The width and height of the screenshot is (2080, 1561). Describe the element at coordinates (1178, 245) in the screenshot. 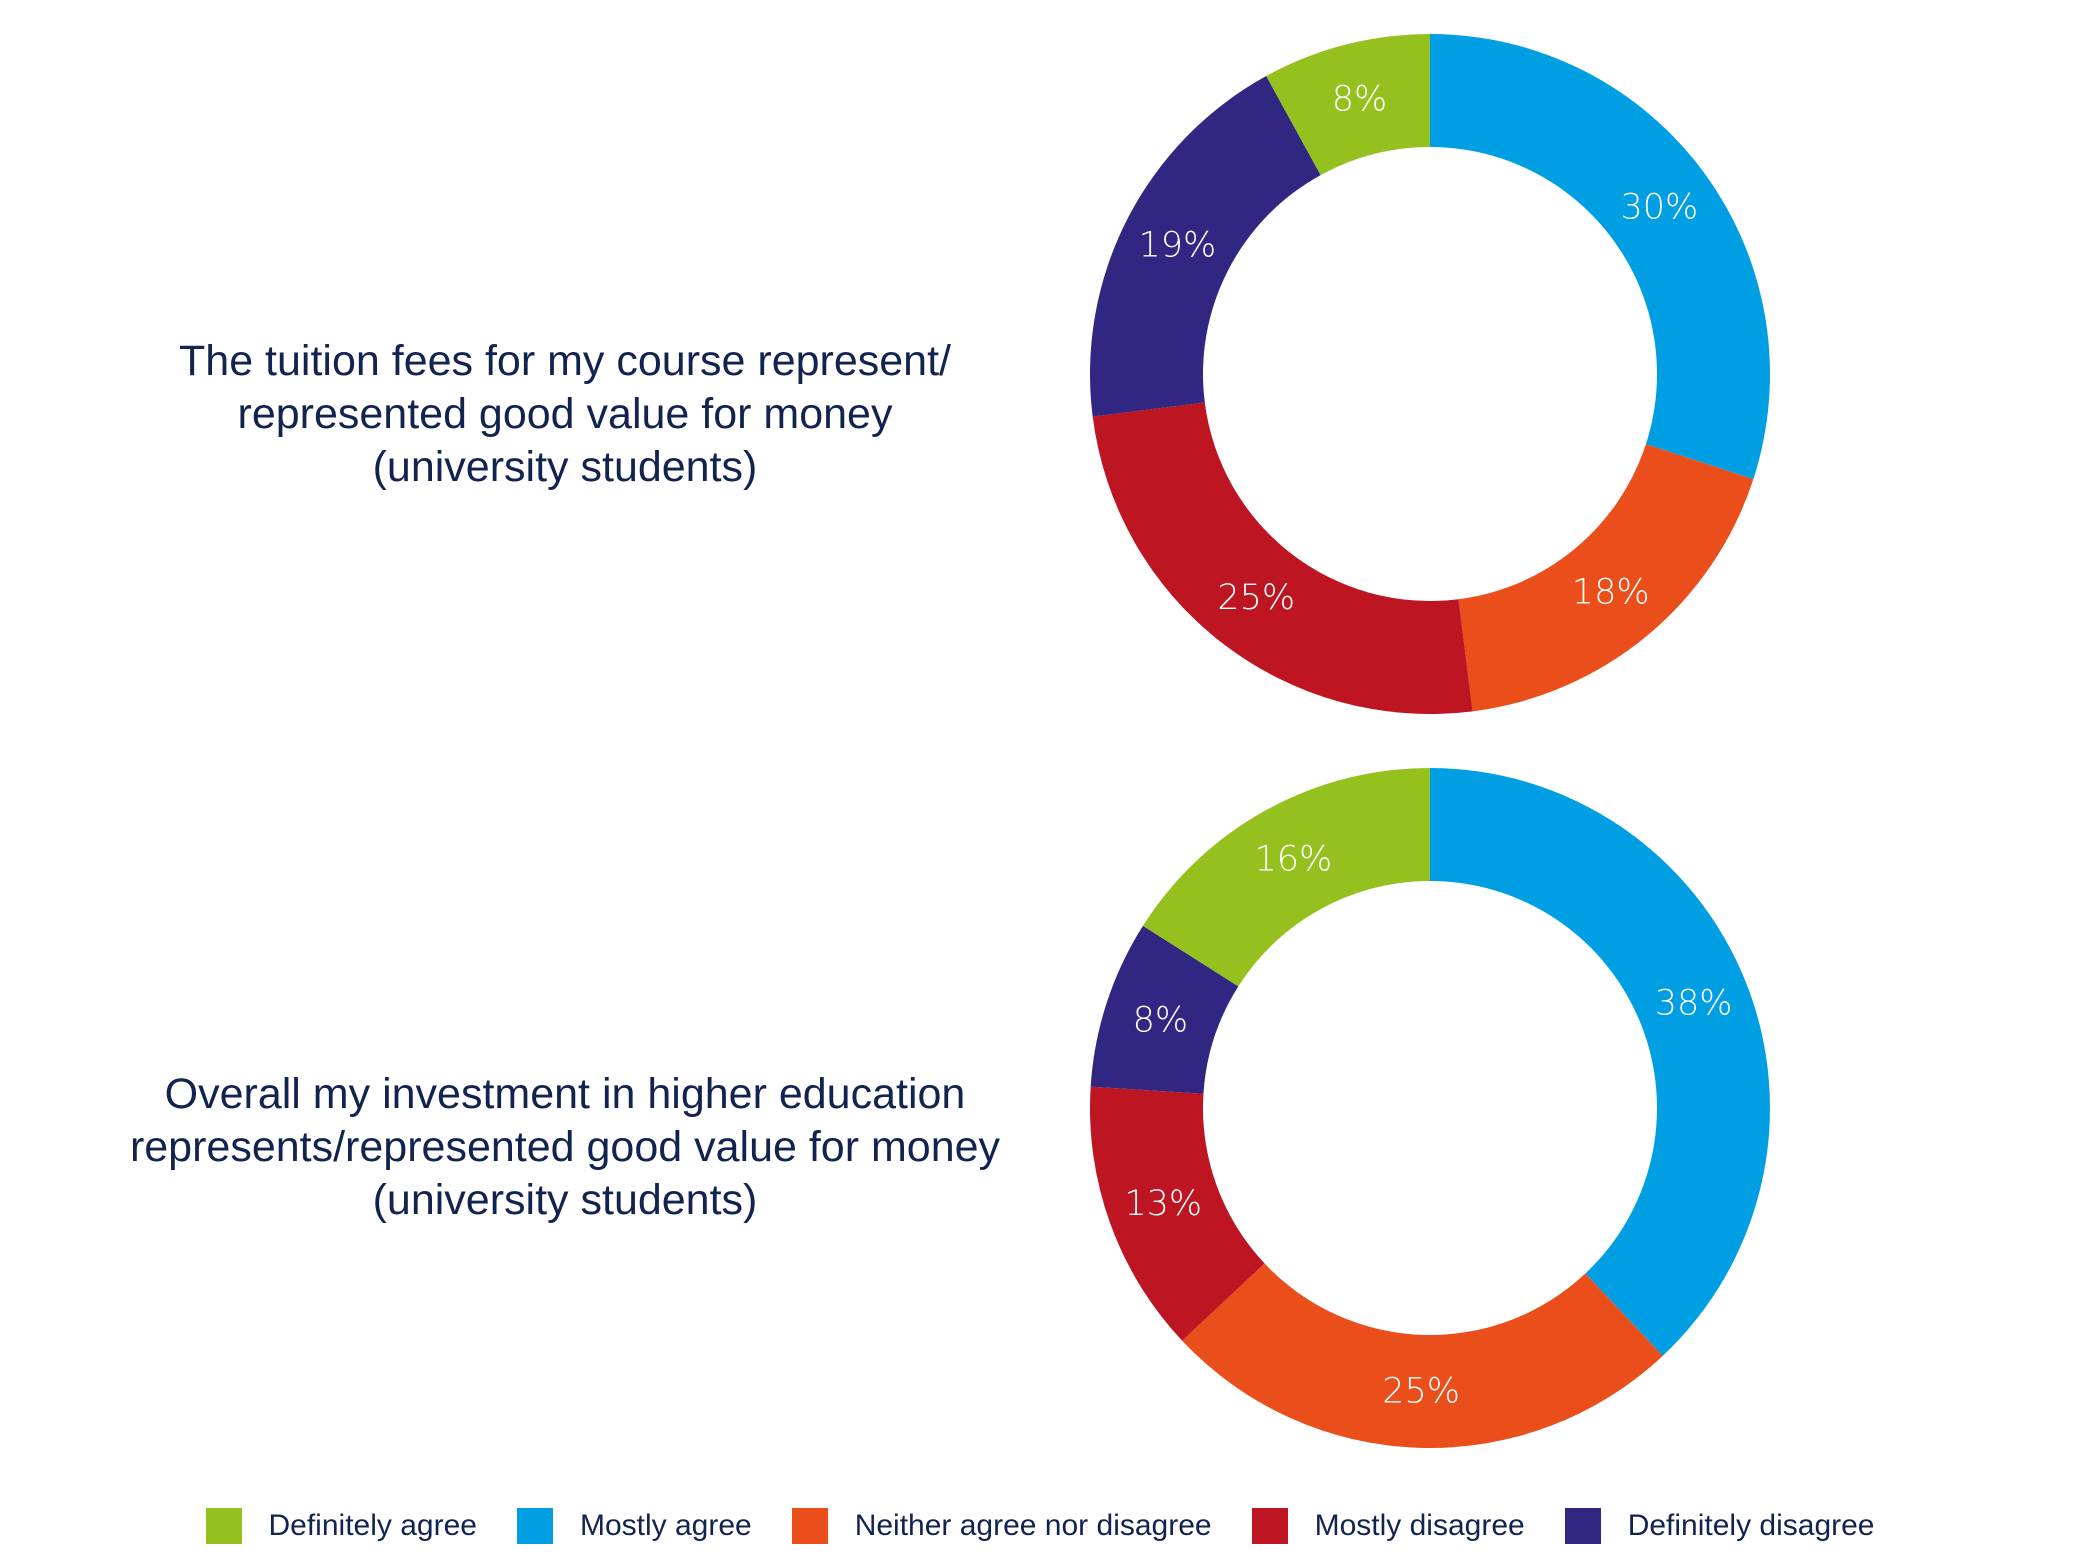

I see `slice-label-definitely-disagree: 19%` at that location.